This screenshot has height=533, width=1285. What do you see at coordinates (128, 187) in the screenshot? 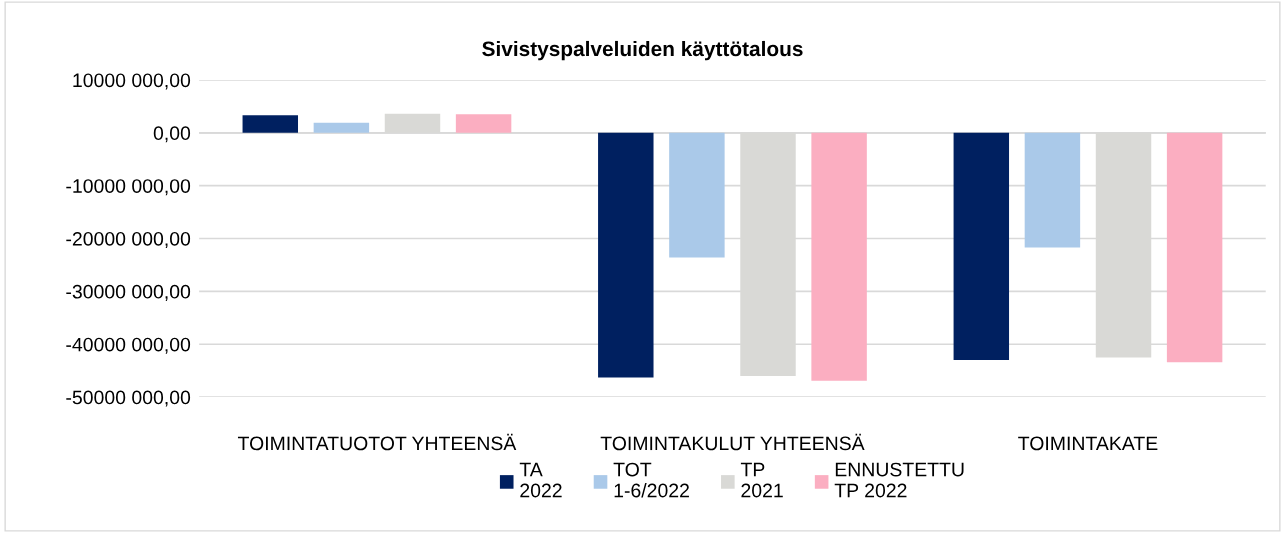
I see `y-tick-label: -10000 000,00` at bounding box center [128, 187].